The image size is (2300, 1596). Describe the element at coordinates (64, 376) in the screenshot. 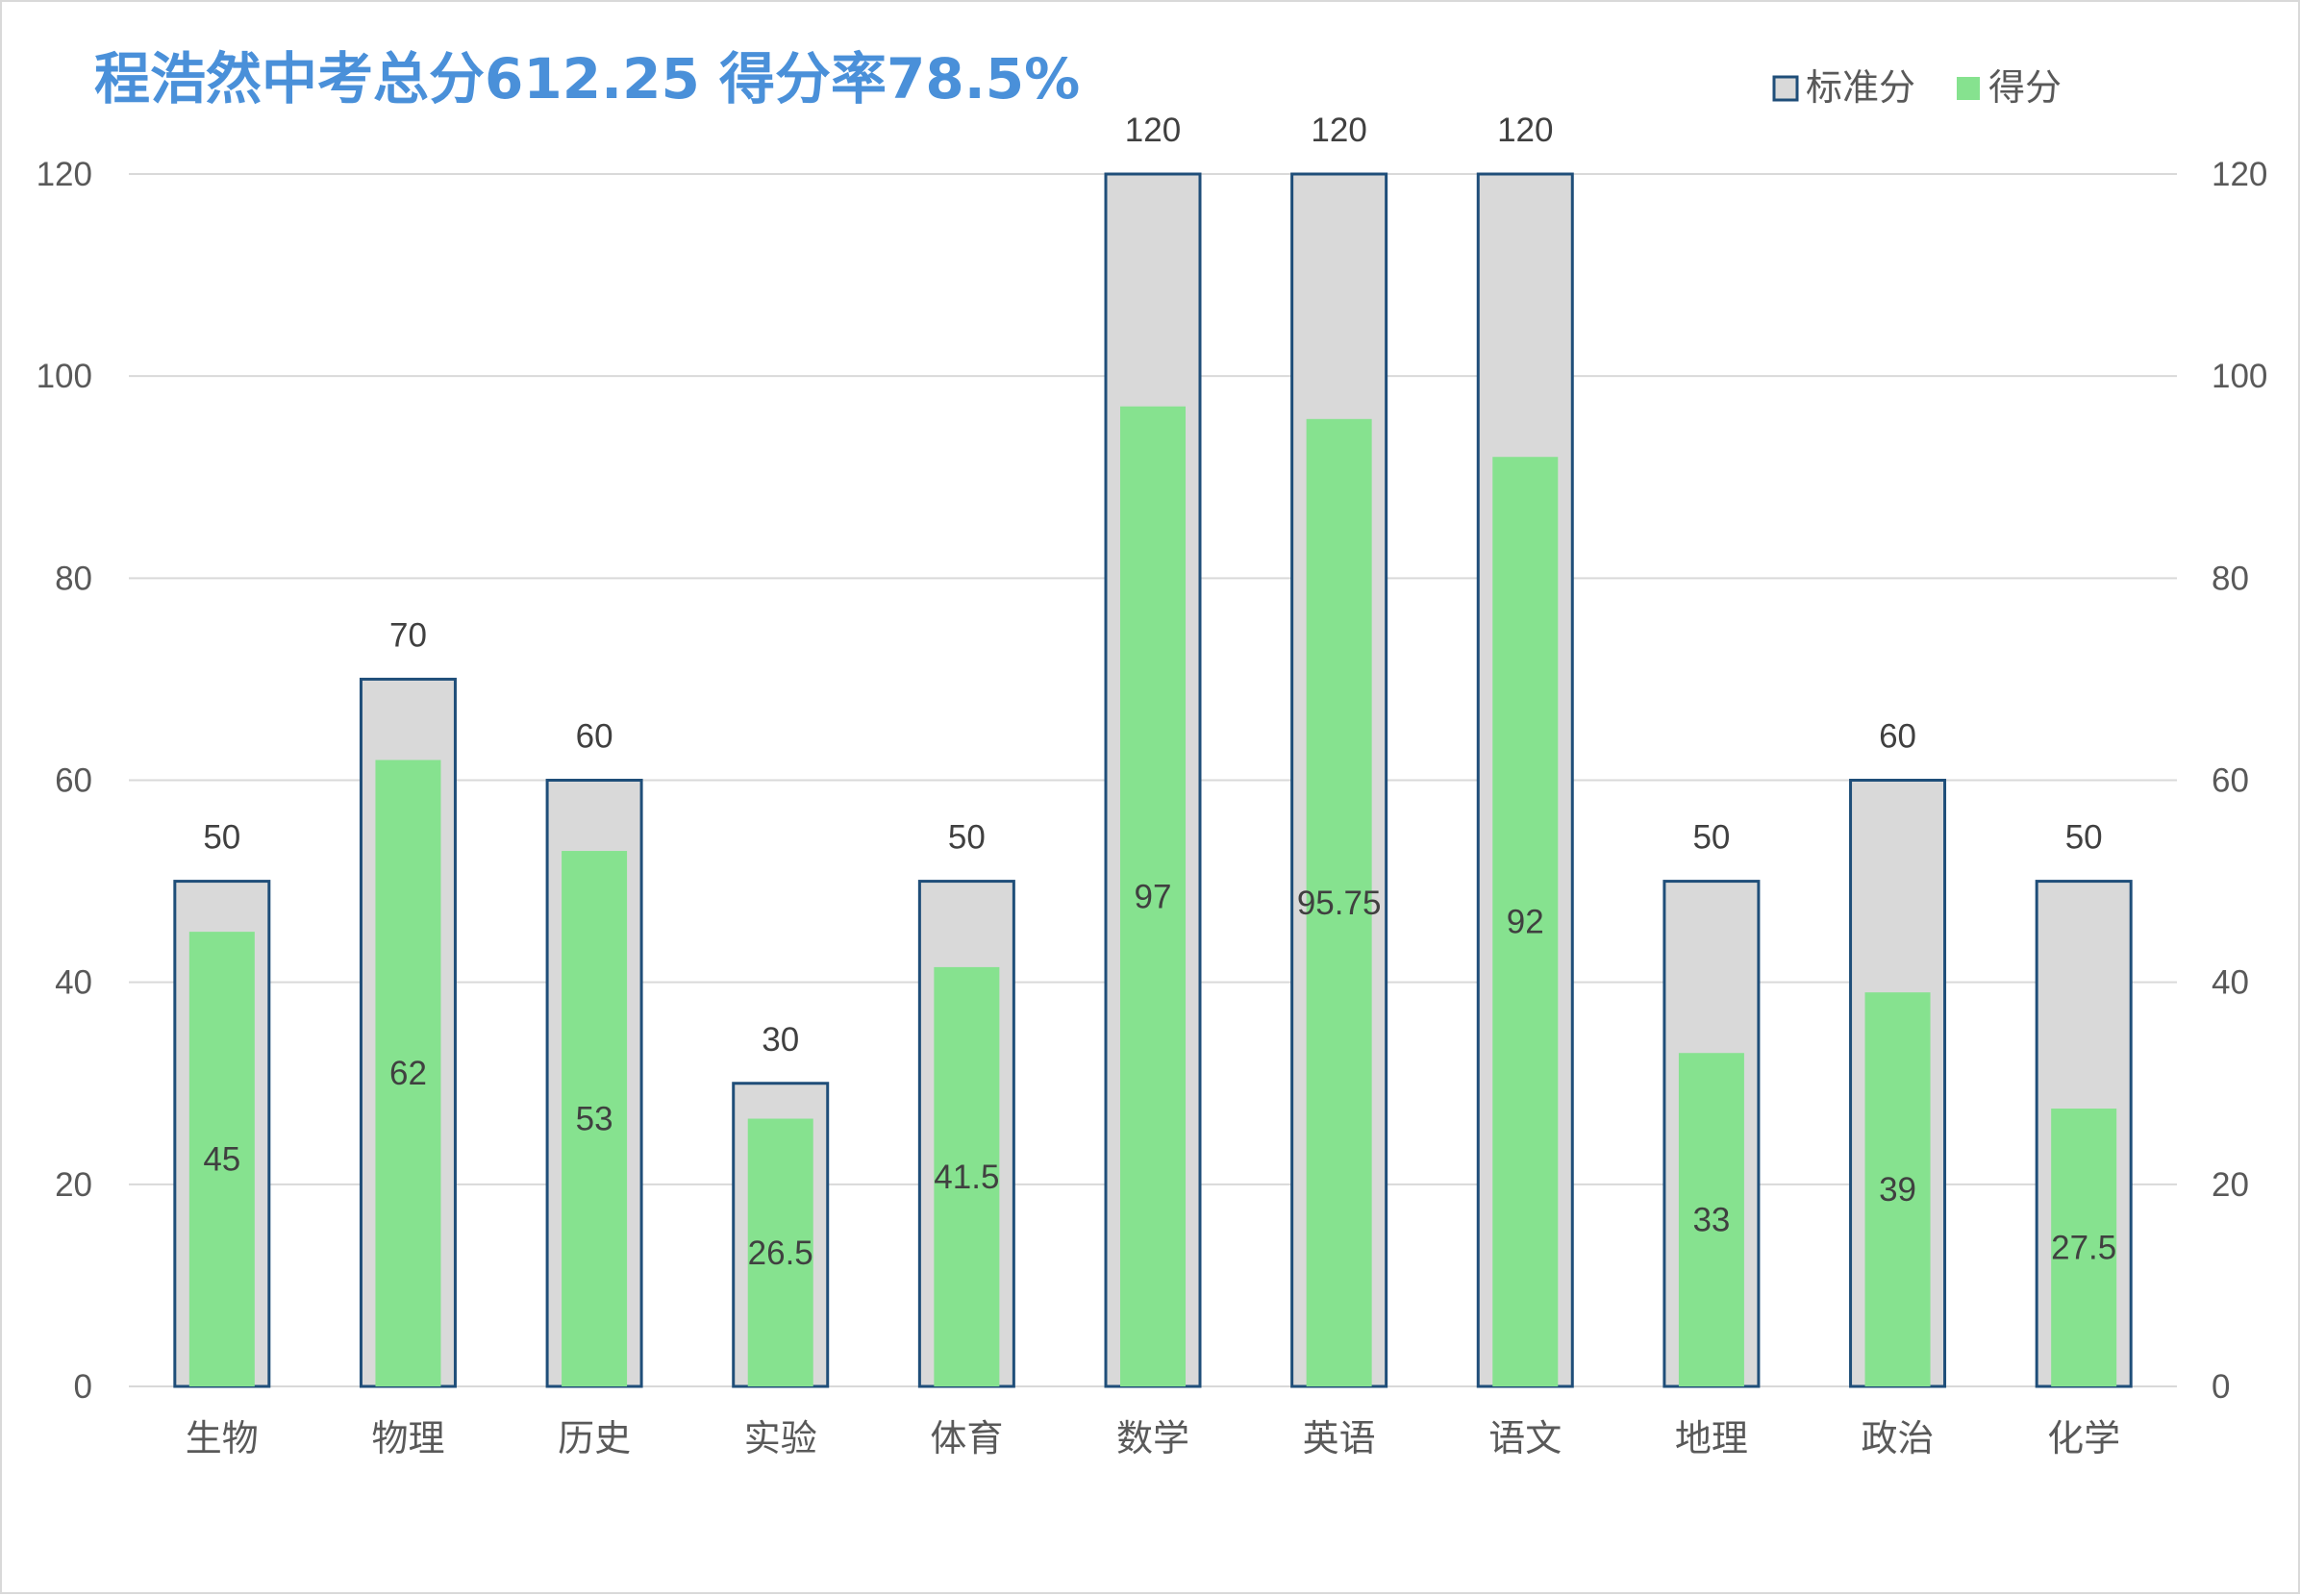

I see `y-tick-label-left: 100` at that location.